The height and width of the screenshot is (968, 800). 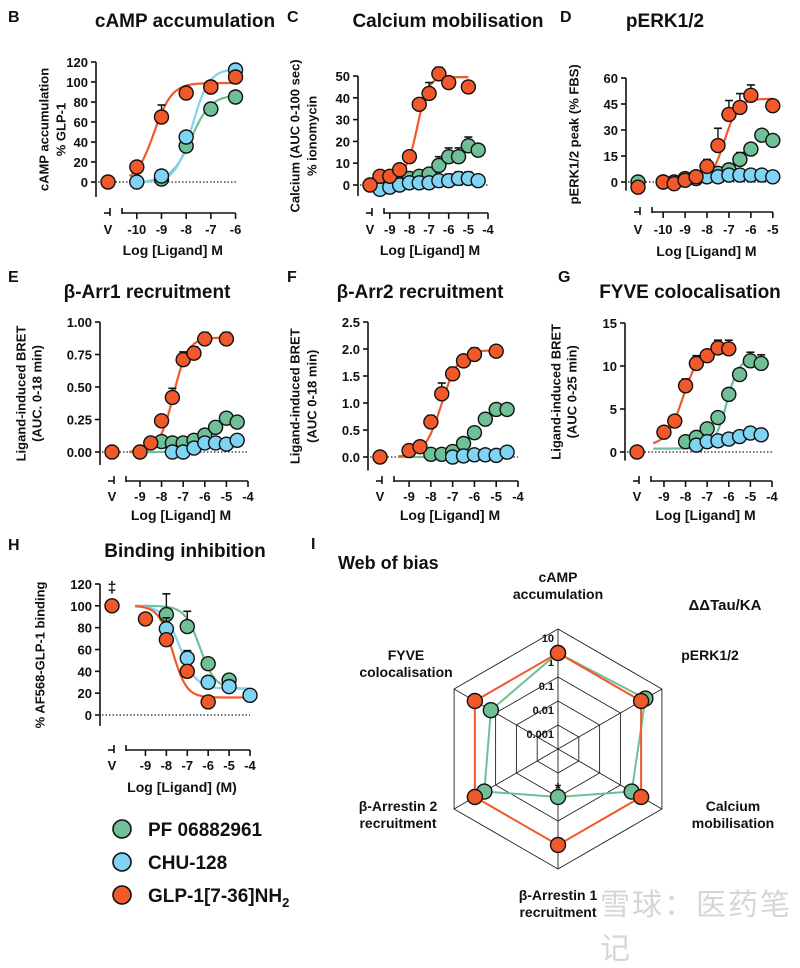 I want to click on y-axis-label: % ionomycin, so click(x=311, y=136).